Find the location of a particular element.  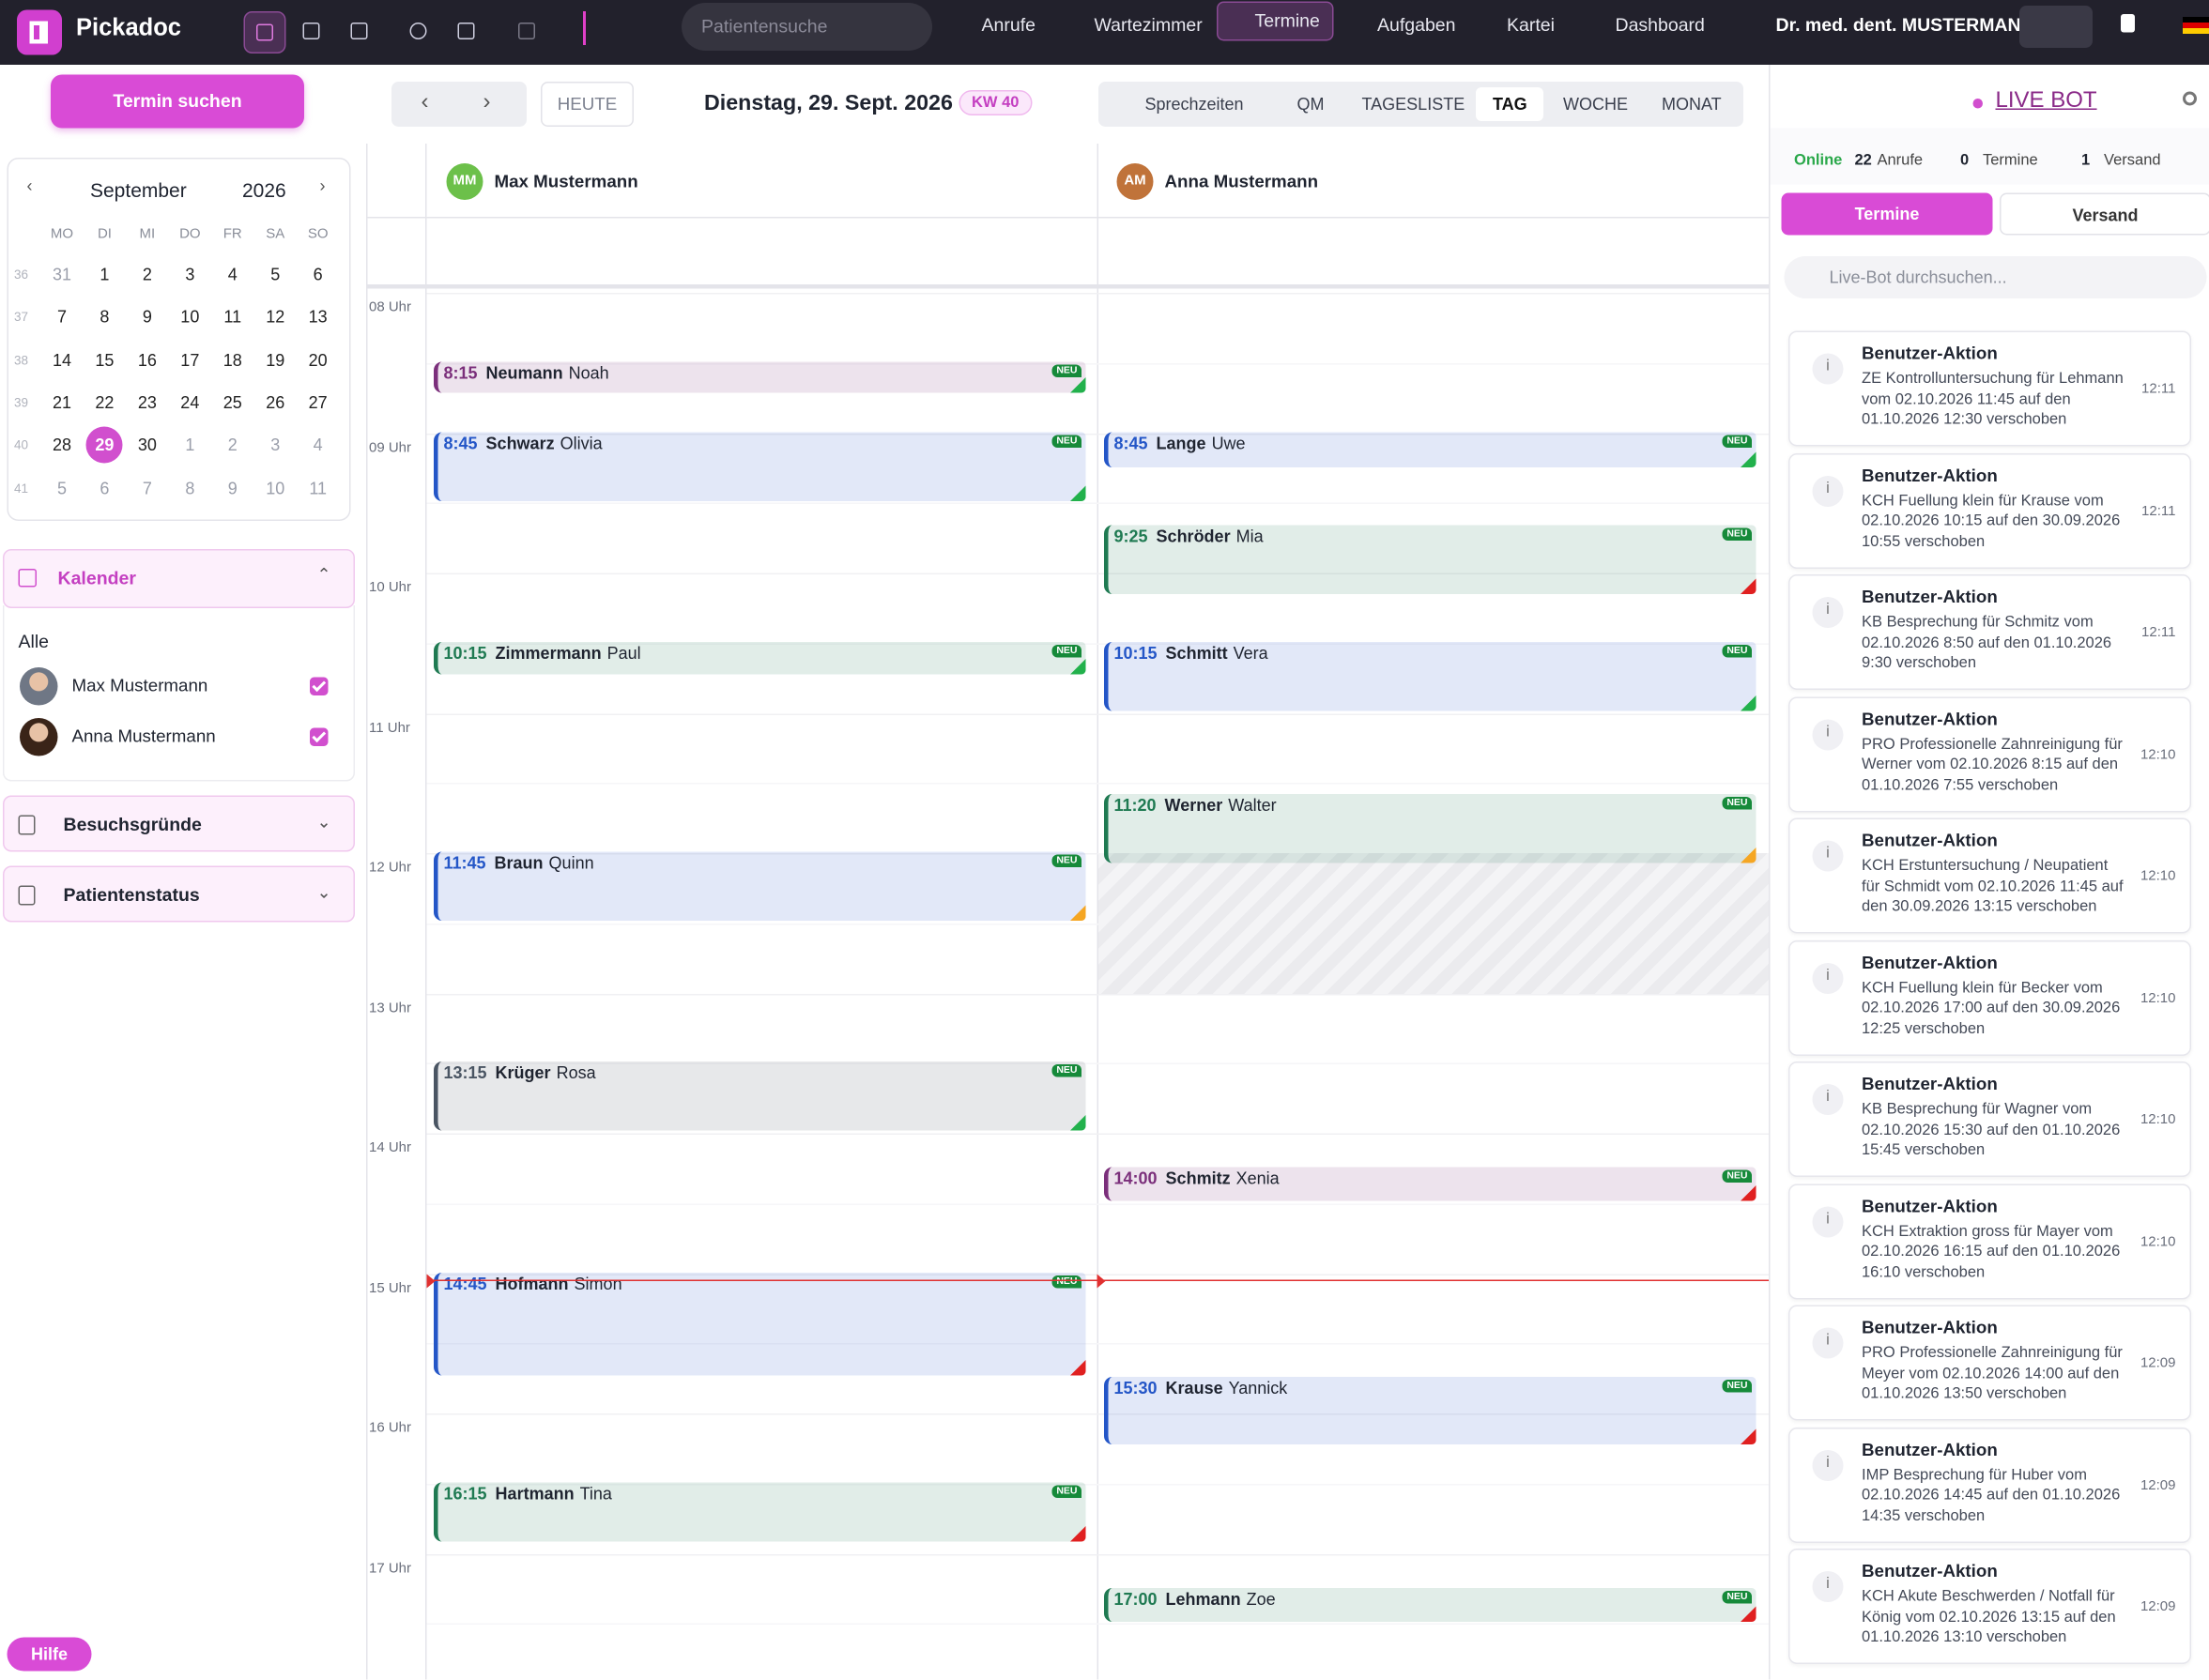

day: 14 is located at coordinates (62, 359).